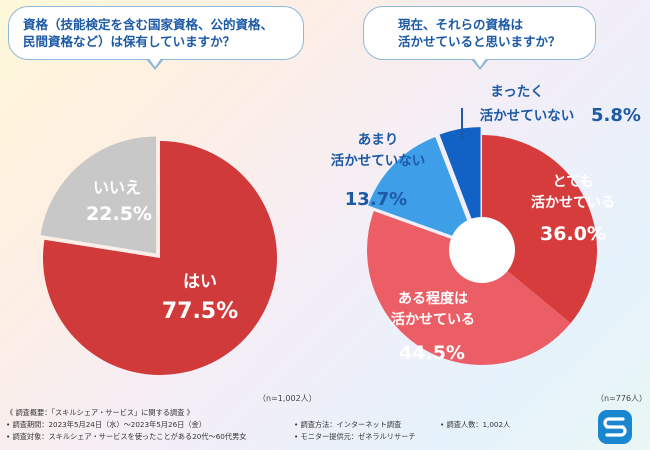 This screenshot has height=450, width=650. Describe the element at coordinates (615, 427) in the screenshot. I see `company-logo-icon` at that location.